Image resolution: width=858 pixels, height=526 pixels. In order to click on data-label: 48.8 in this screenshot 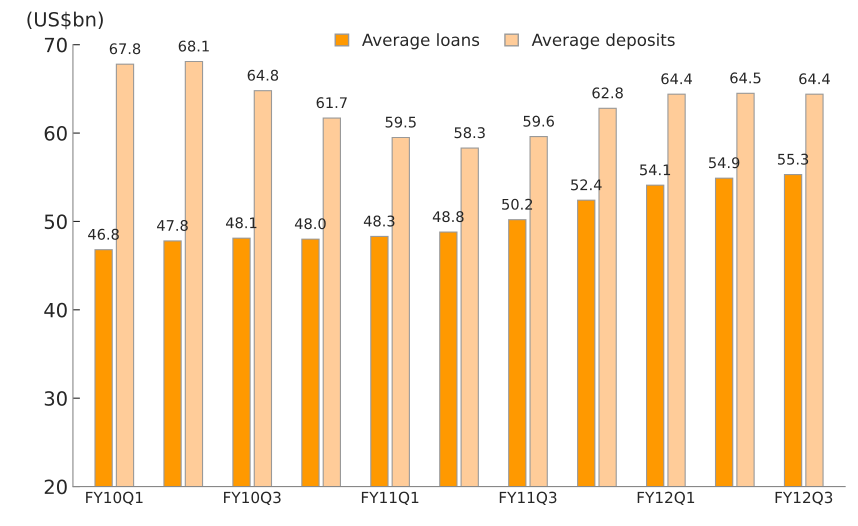, I will do `click(448, 216)`.